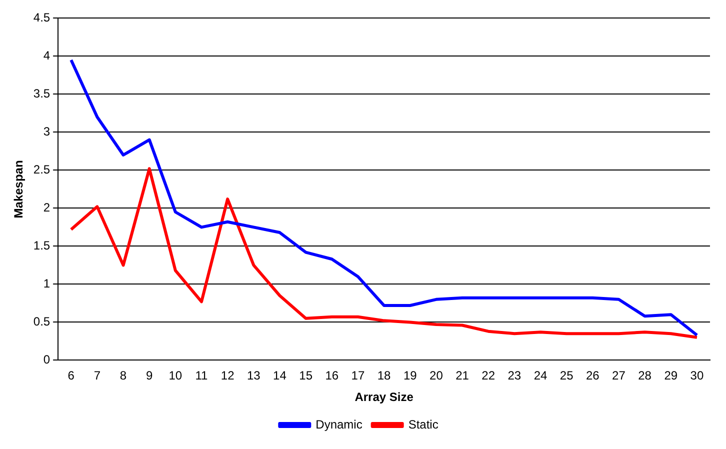 The image size is (726, 449). Describe the element at coordinates (41, 169) in the screenshot. I see `y-tick-label: 2.5` at that location.